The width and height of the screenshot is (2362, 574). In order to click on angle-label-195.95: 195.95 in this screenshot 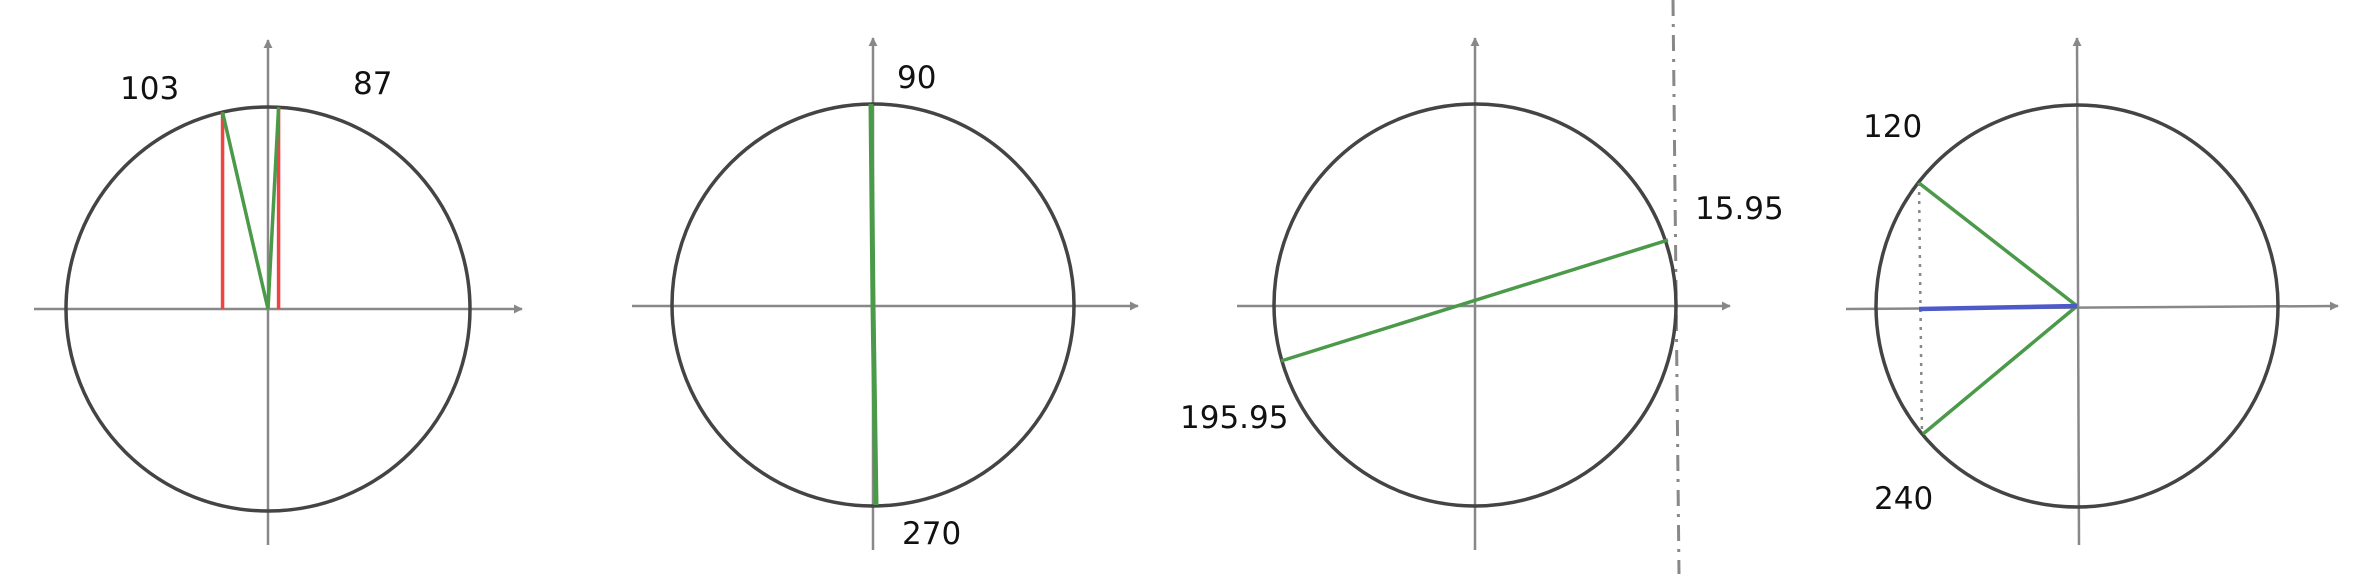, I will do `click(1234, 418)`.